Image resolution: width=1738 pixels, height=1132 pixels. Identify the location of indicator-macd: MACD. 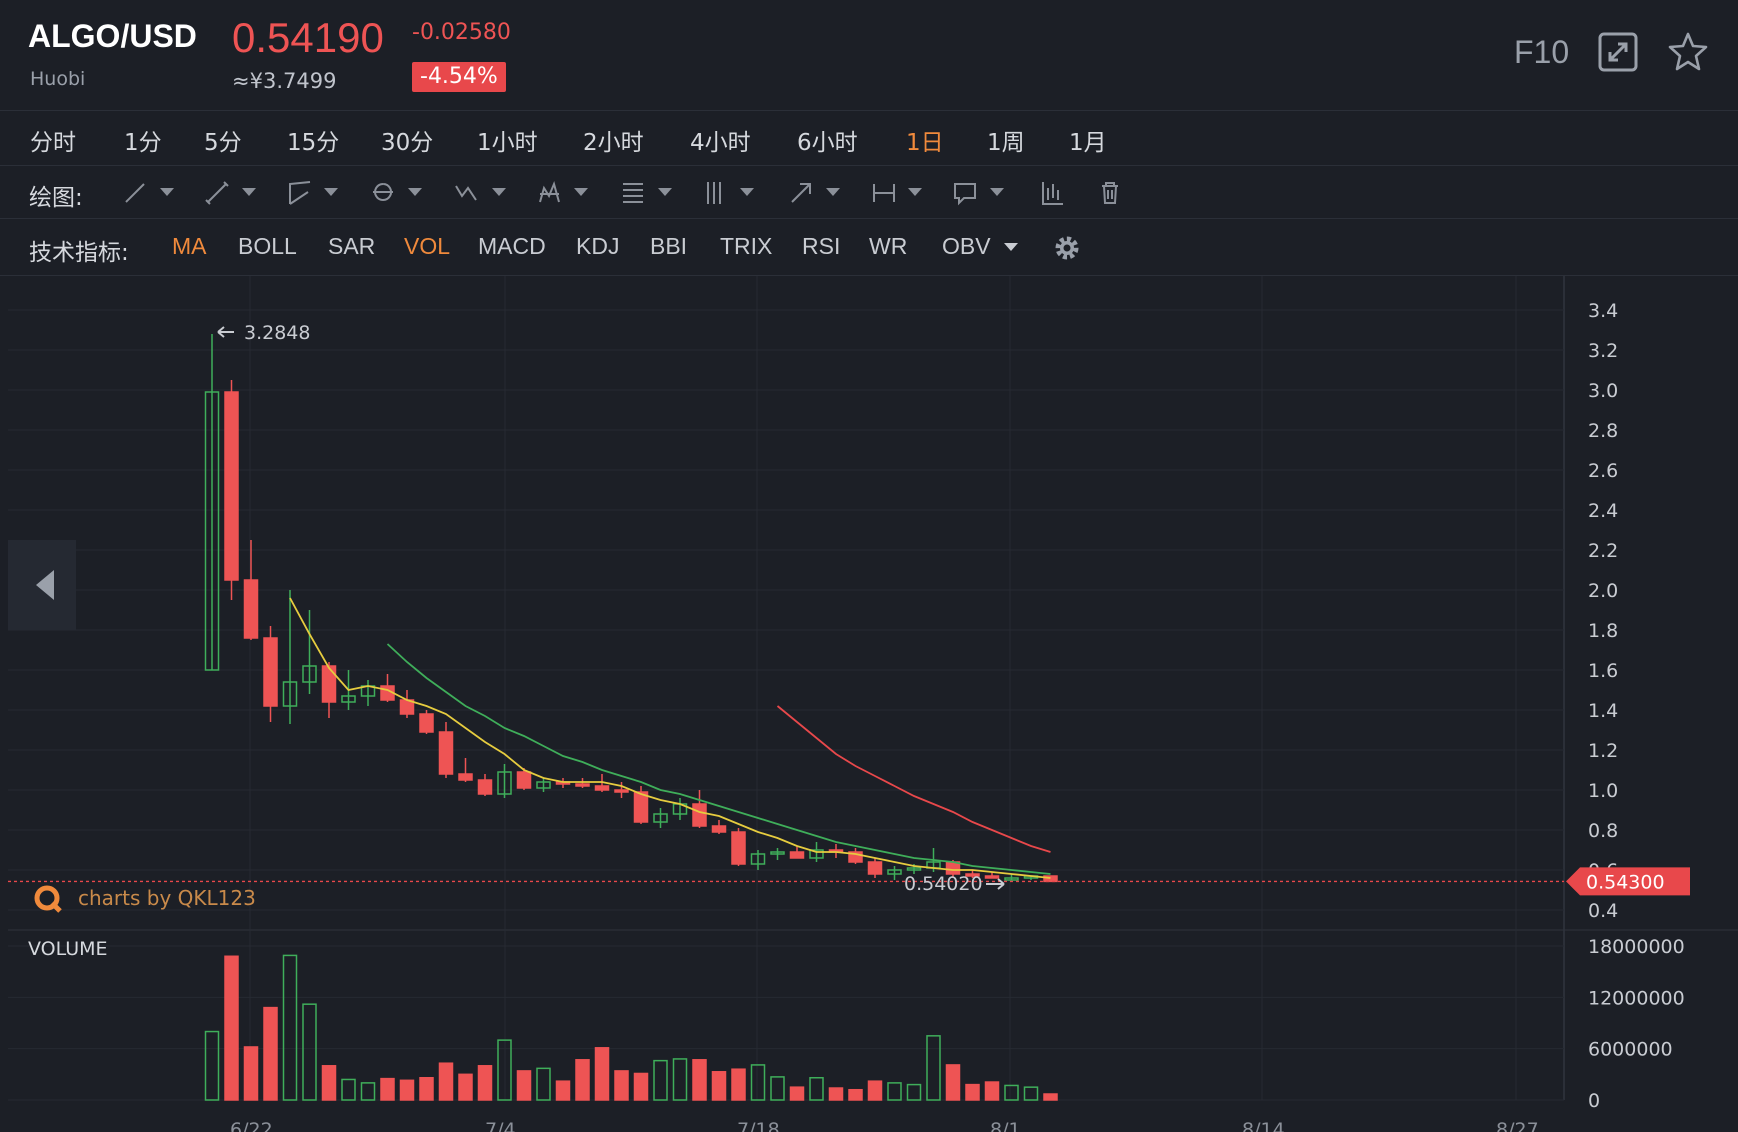
(512, 246).